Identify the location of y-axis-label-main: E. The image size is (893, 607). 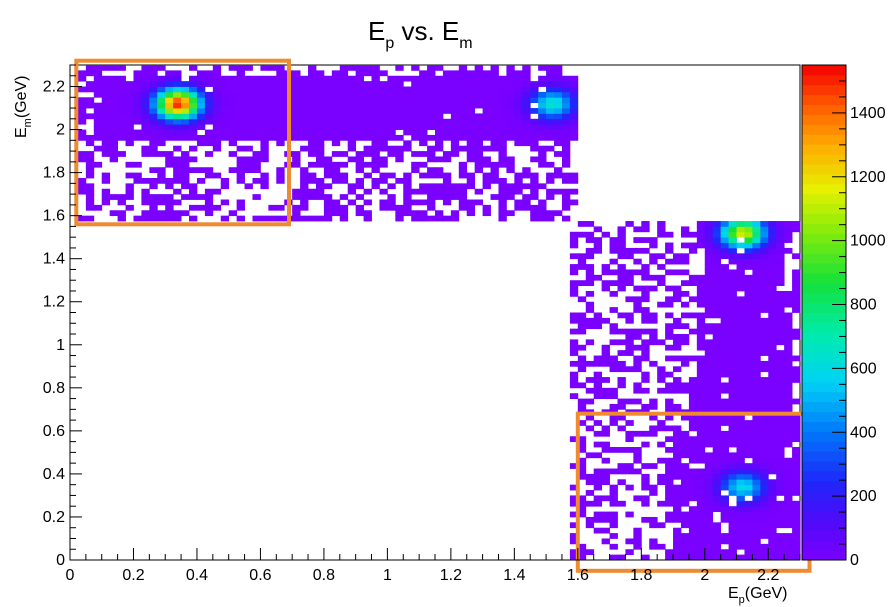
(21, 132).